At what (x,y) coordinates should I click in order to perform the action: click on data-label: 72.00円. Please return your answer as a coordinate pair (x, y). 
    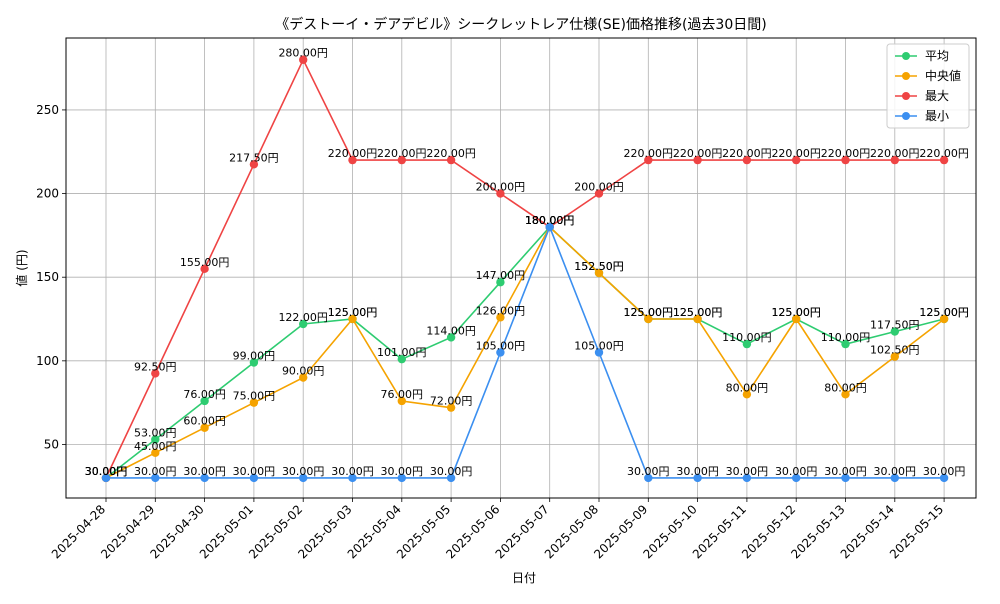
    Looking at the image, I should click on (451, 401).